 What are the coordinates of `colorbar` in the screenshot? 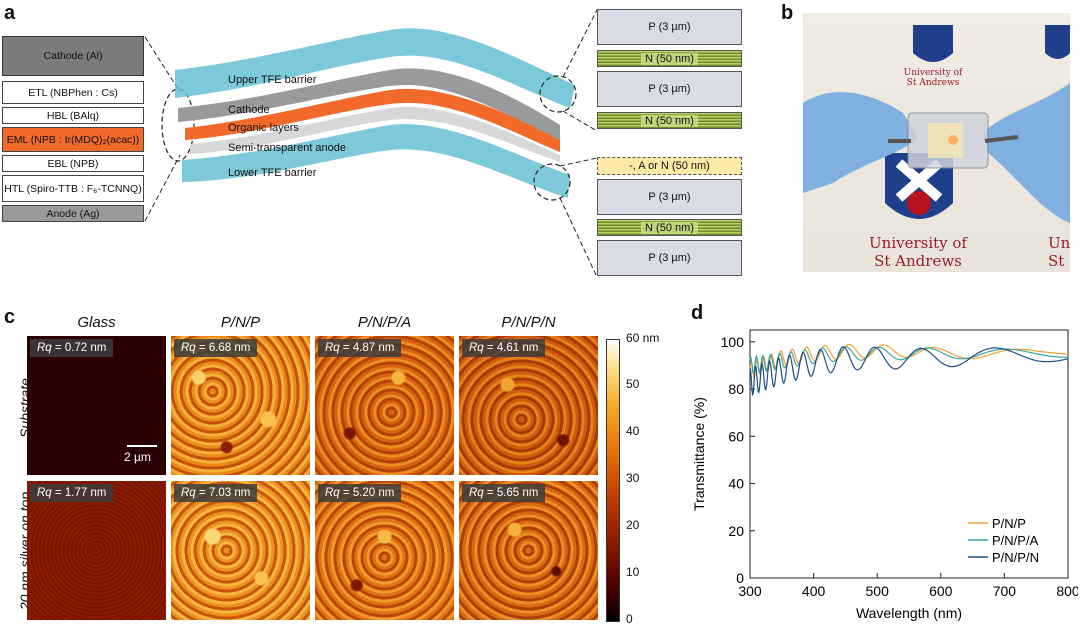 It's located at (613, 480).